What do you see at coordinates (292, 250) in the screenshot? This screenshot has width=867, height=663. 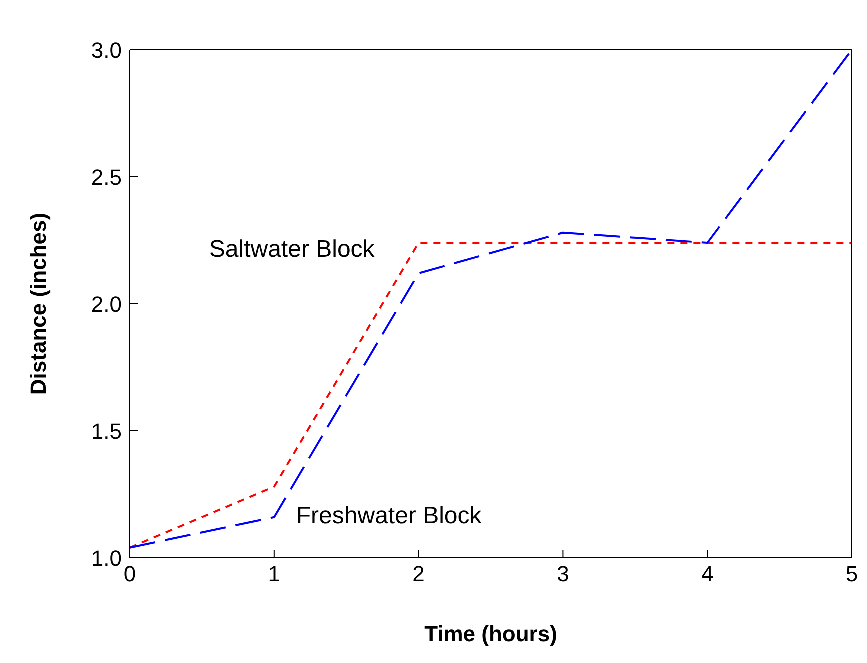 I see `series-label: Saltwater Block` at bounding box center [292, 250].